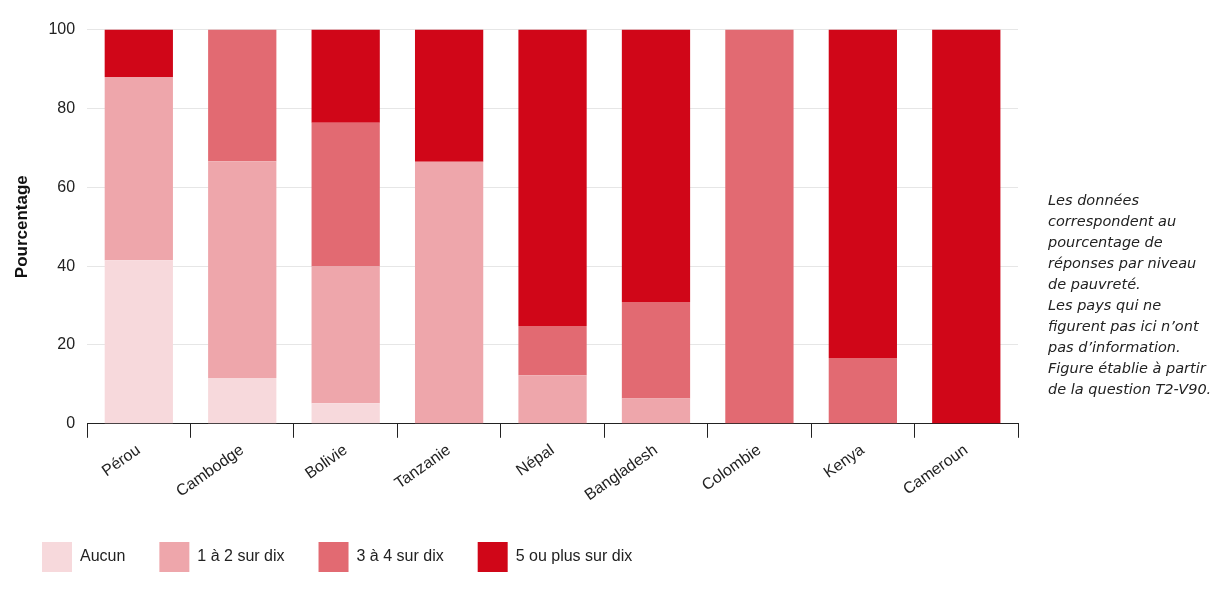 The width and height of the screenshot is (1219, 590). Describe the element at coordinates (66, 265) in the screenshot. I see `y-tick-label: 40` at that location.